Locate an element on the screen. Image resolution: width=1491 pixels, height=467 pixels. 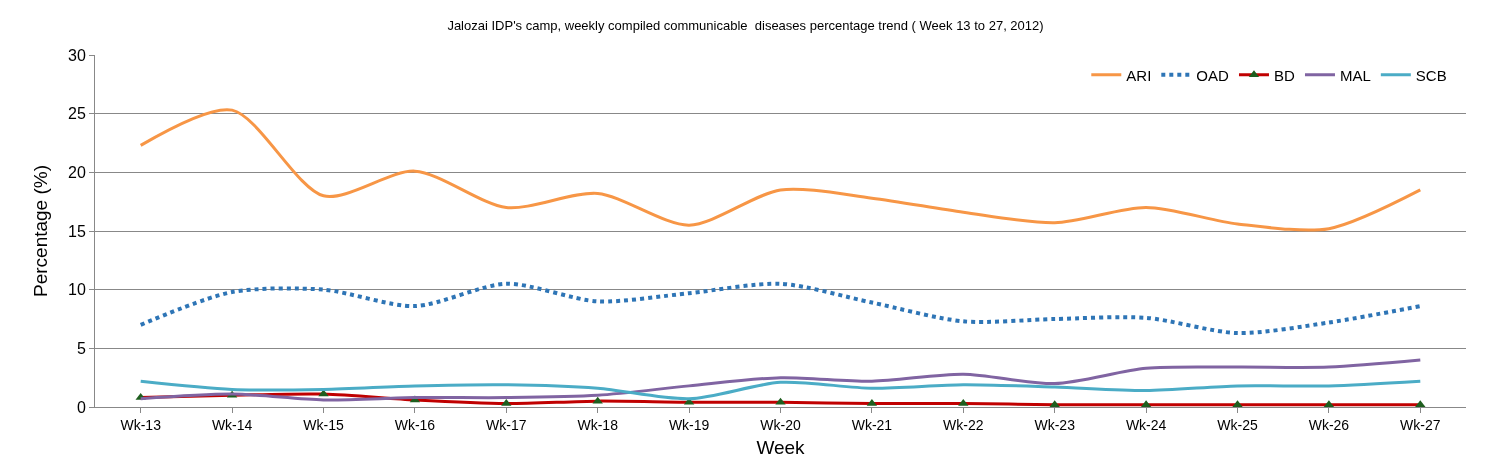
line-series is located at coordinates (780, 308).